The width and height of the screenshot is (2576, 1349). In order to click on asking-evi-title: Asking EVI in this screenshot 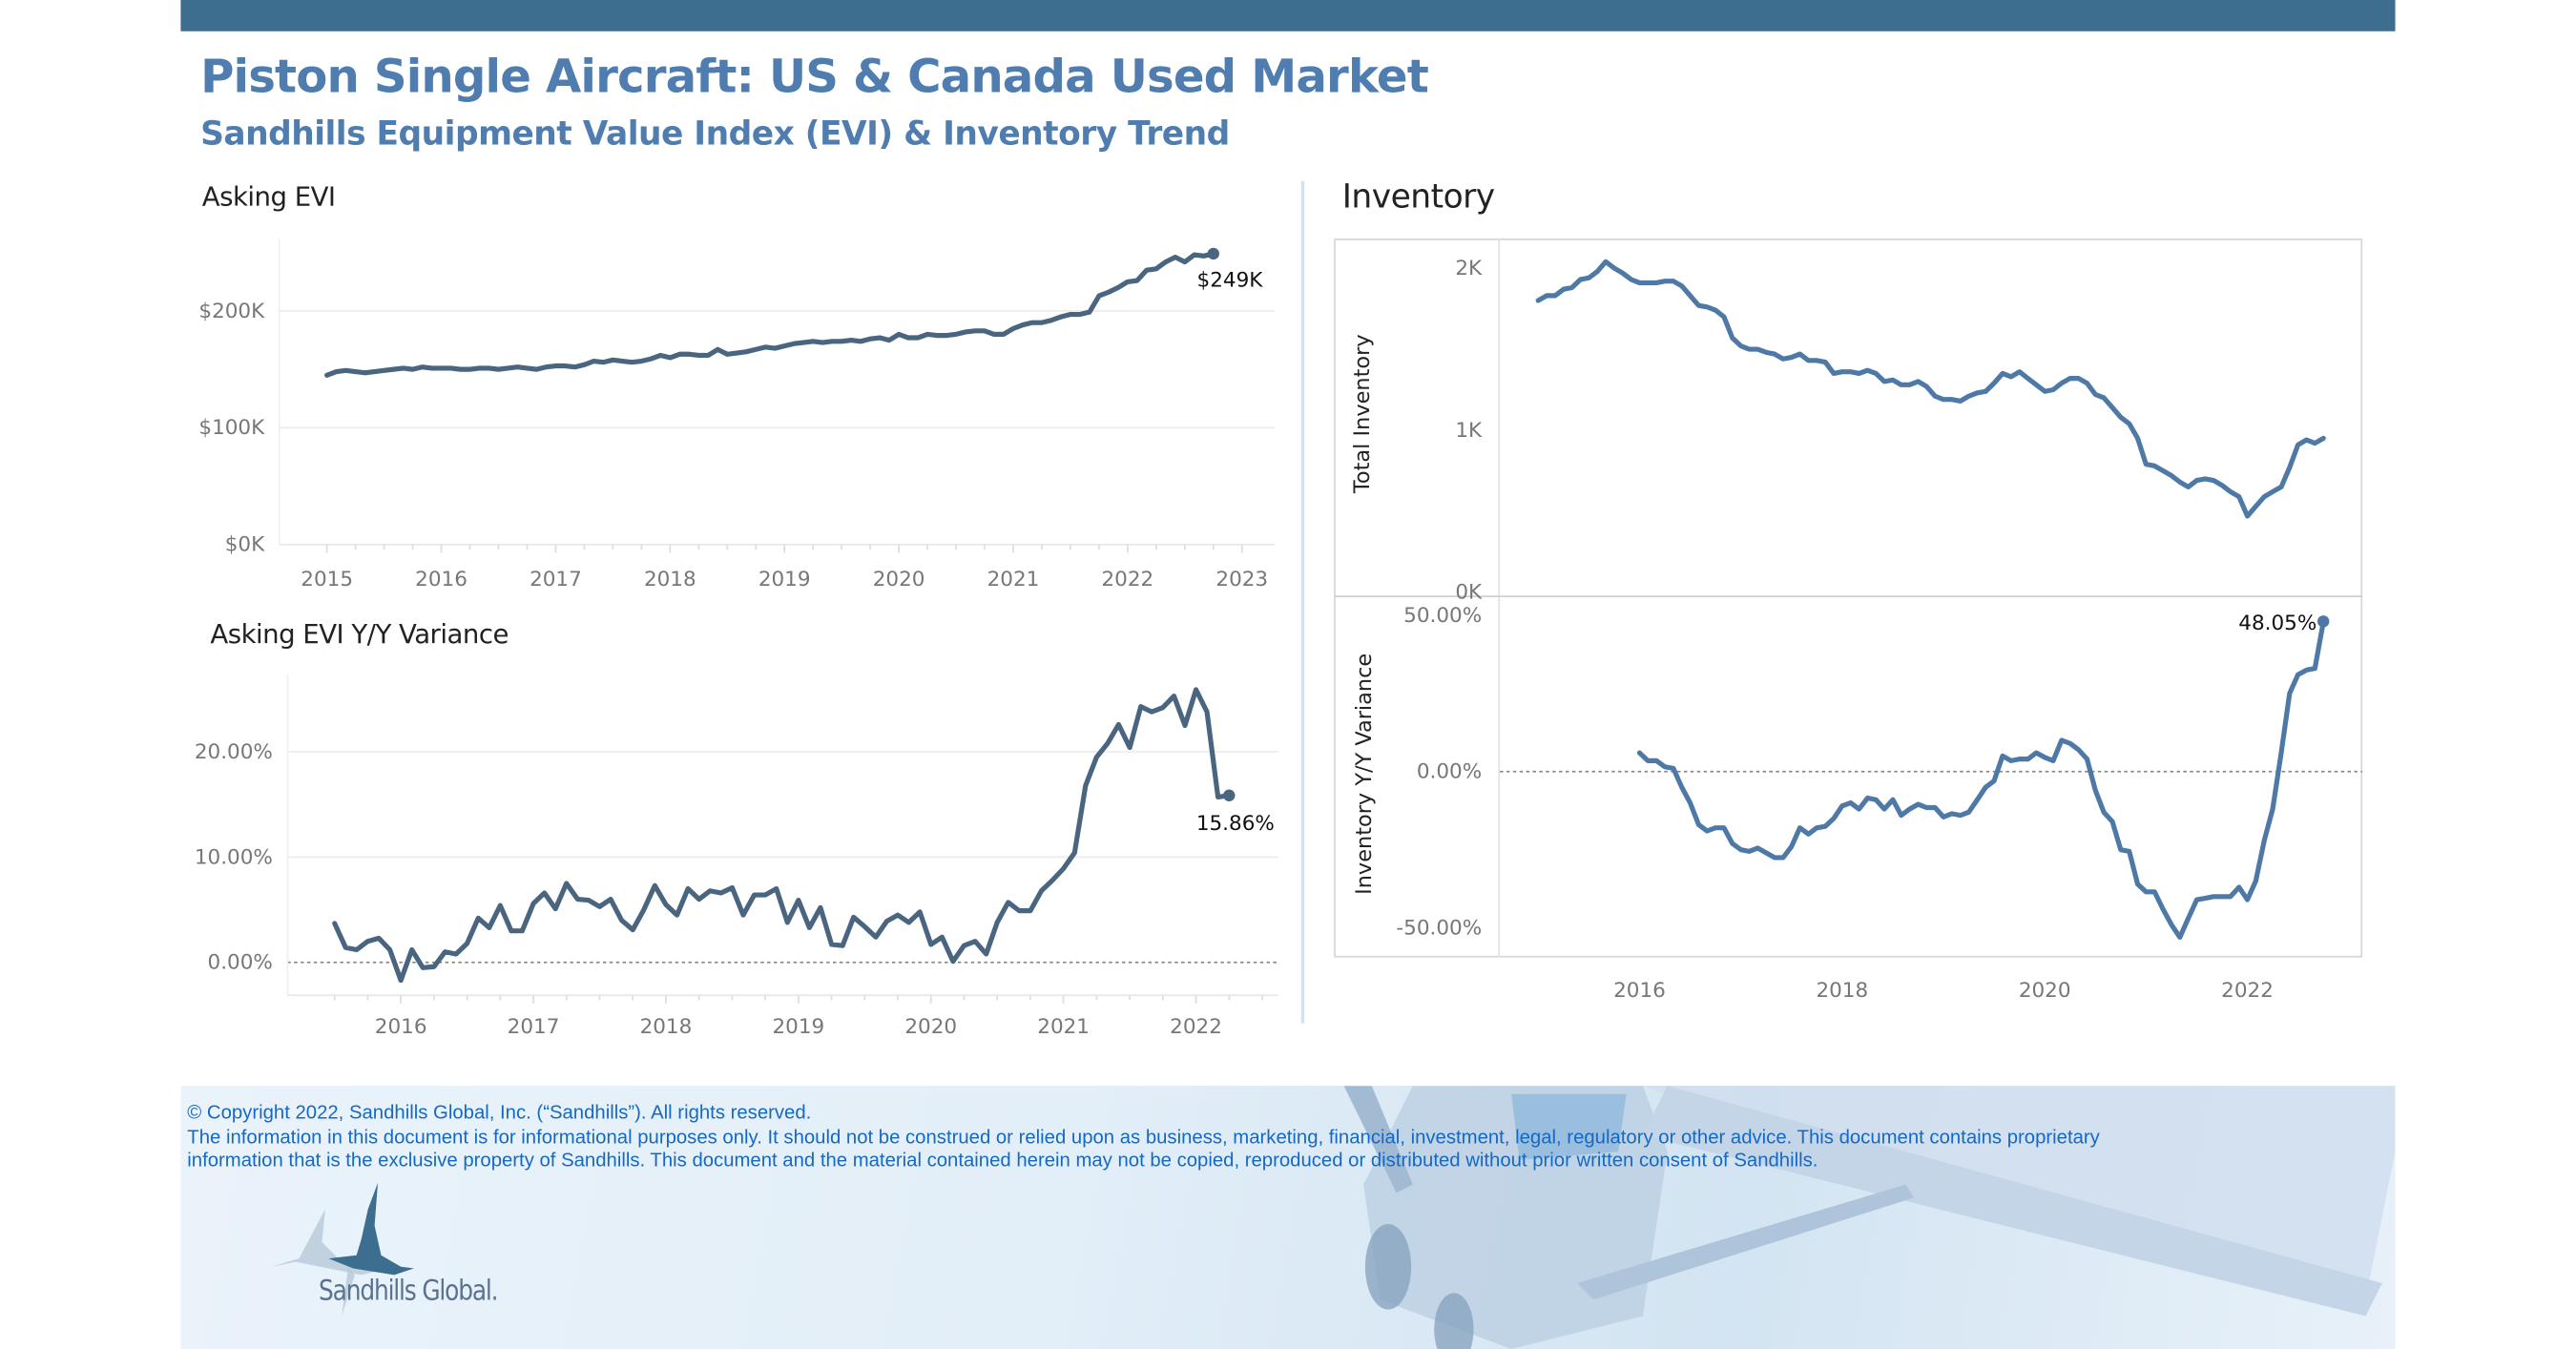, I will do `click(268, 196)`.